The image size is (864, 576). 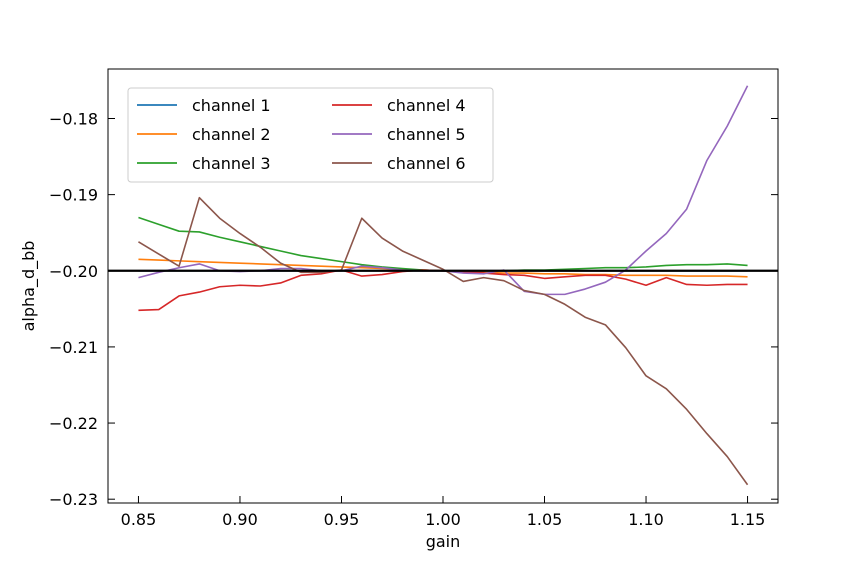 I want to click on legend-item: channel 6, so click(x=399, y=163).